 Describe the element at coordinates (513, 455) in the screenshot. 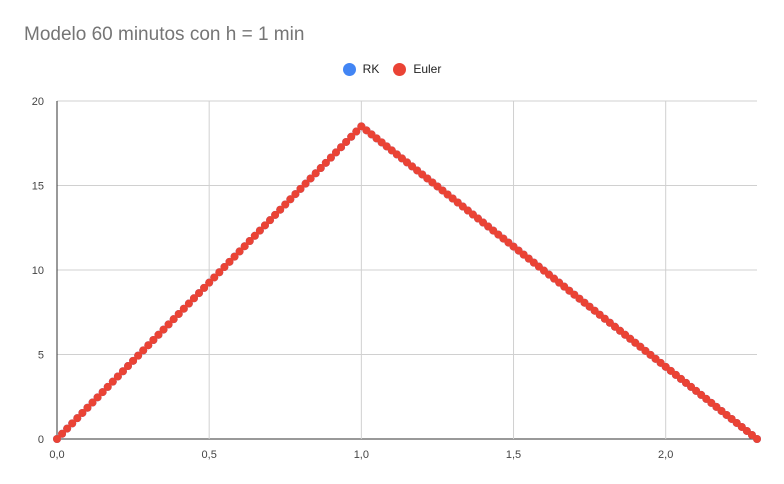

I see `x-tick-label: 1,5` at that location.